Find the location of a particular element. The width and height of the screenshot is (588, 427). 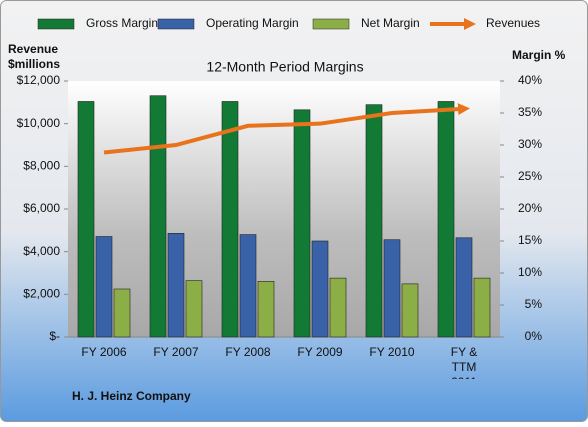

line is located at coordinates (286, 129).